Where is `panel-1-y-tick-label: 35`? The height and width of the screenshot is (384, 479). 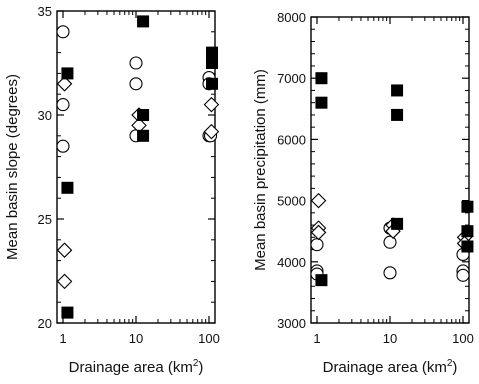 panel-1-y-tick-label: 35 is located at coordinates (45, 11).